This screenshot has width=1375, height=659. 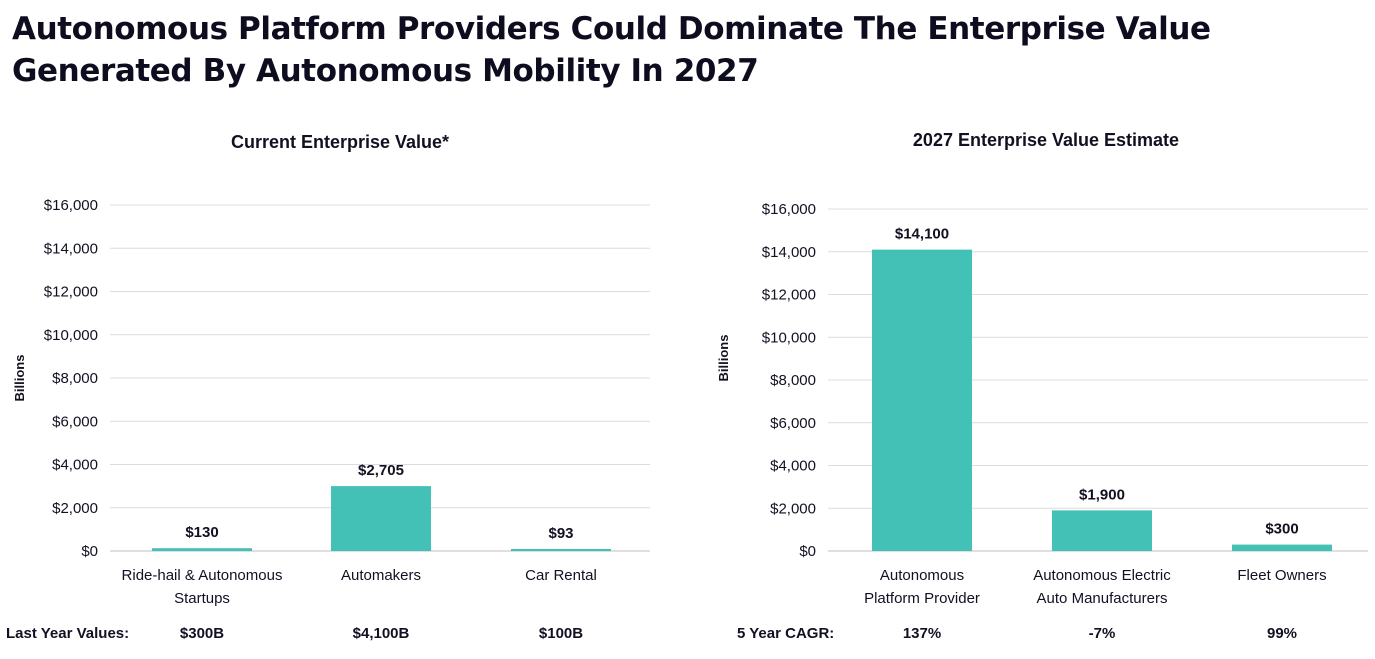 I want to click on data-label: $1,900, so click(x=1102, y=494).